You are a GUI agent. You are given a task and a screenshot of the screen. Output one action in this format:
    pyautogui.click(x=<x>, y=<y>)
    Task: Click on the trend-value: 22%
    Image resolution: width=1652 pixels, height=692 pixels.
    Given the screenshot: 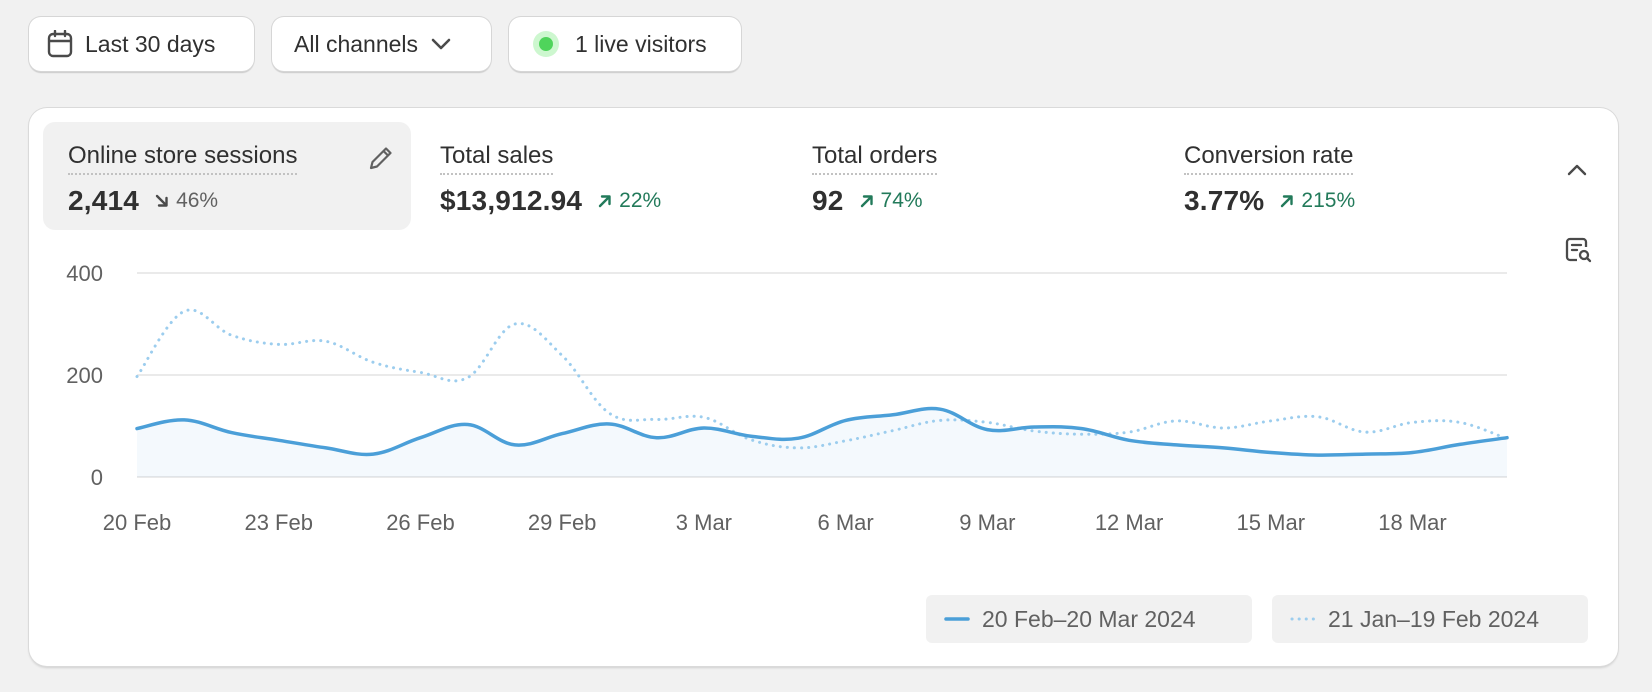 What is the action you would take?
    pyautogui.click(x=640, y=200)
    